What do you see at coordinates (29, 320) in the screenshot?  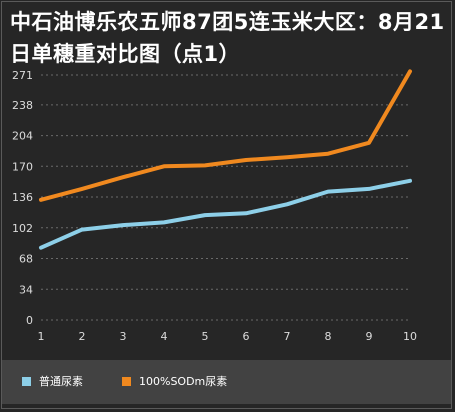 I see `y-tick-label: 0` at bounding box center [29, 320].